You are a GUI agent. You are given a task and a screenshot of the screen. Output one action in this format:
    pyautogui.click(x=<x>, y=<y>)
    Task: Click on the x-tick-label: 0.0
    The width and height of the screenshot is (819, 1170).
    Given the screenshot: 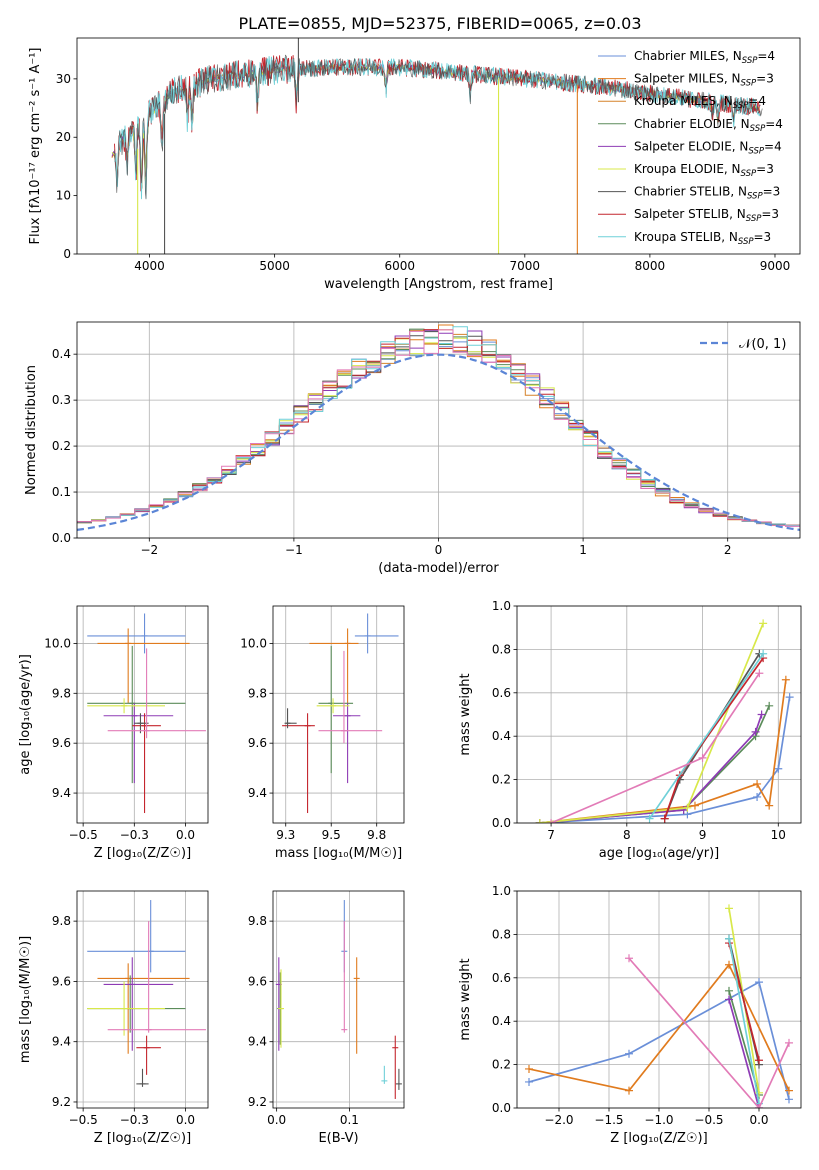 What is the action you would take?
    pyautogui.click(x=185, y=1120)
    